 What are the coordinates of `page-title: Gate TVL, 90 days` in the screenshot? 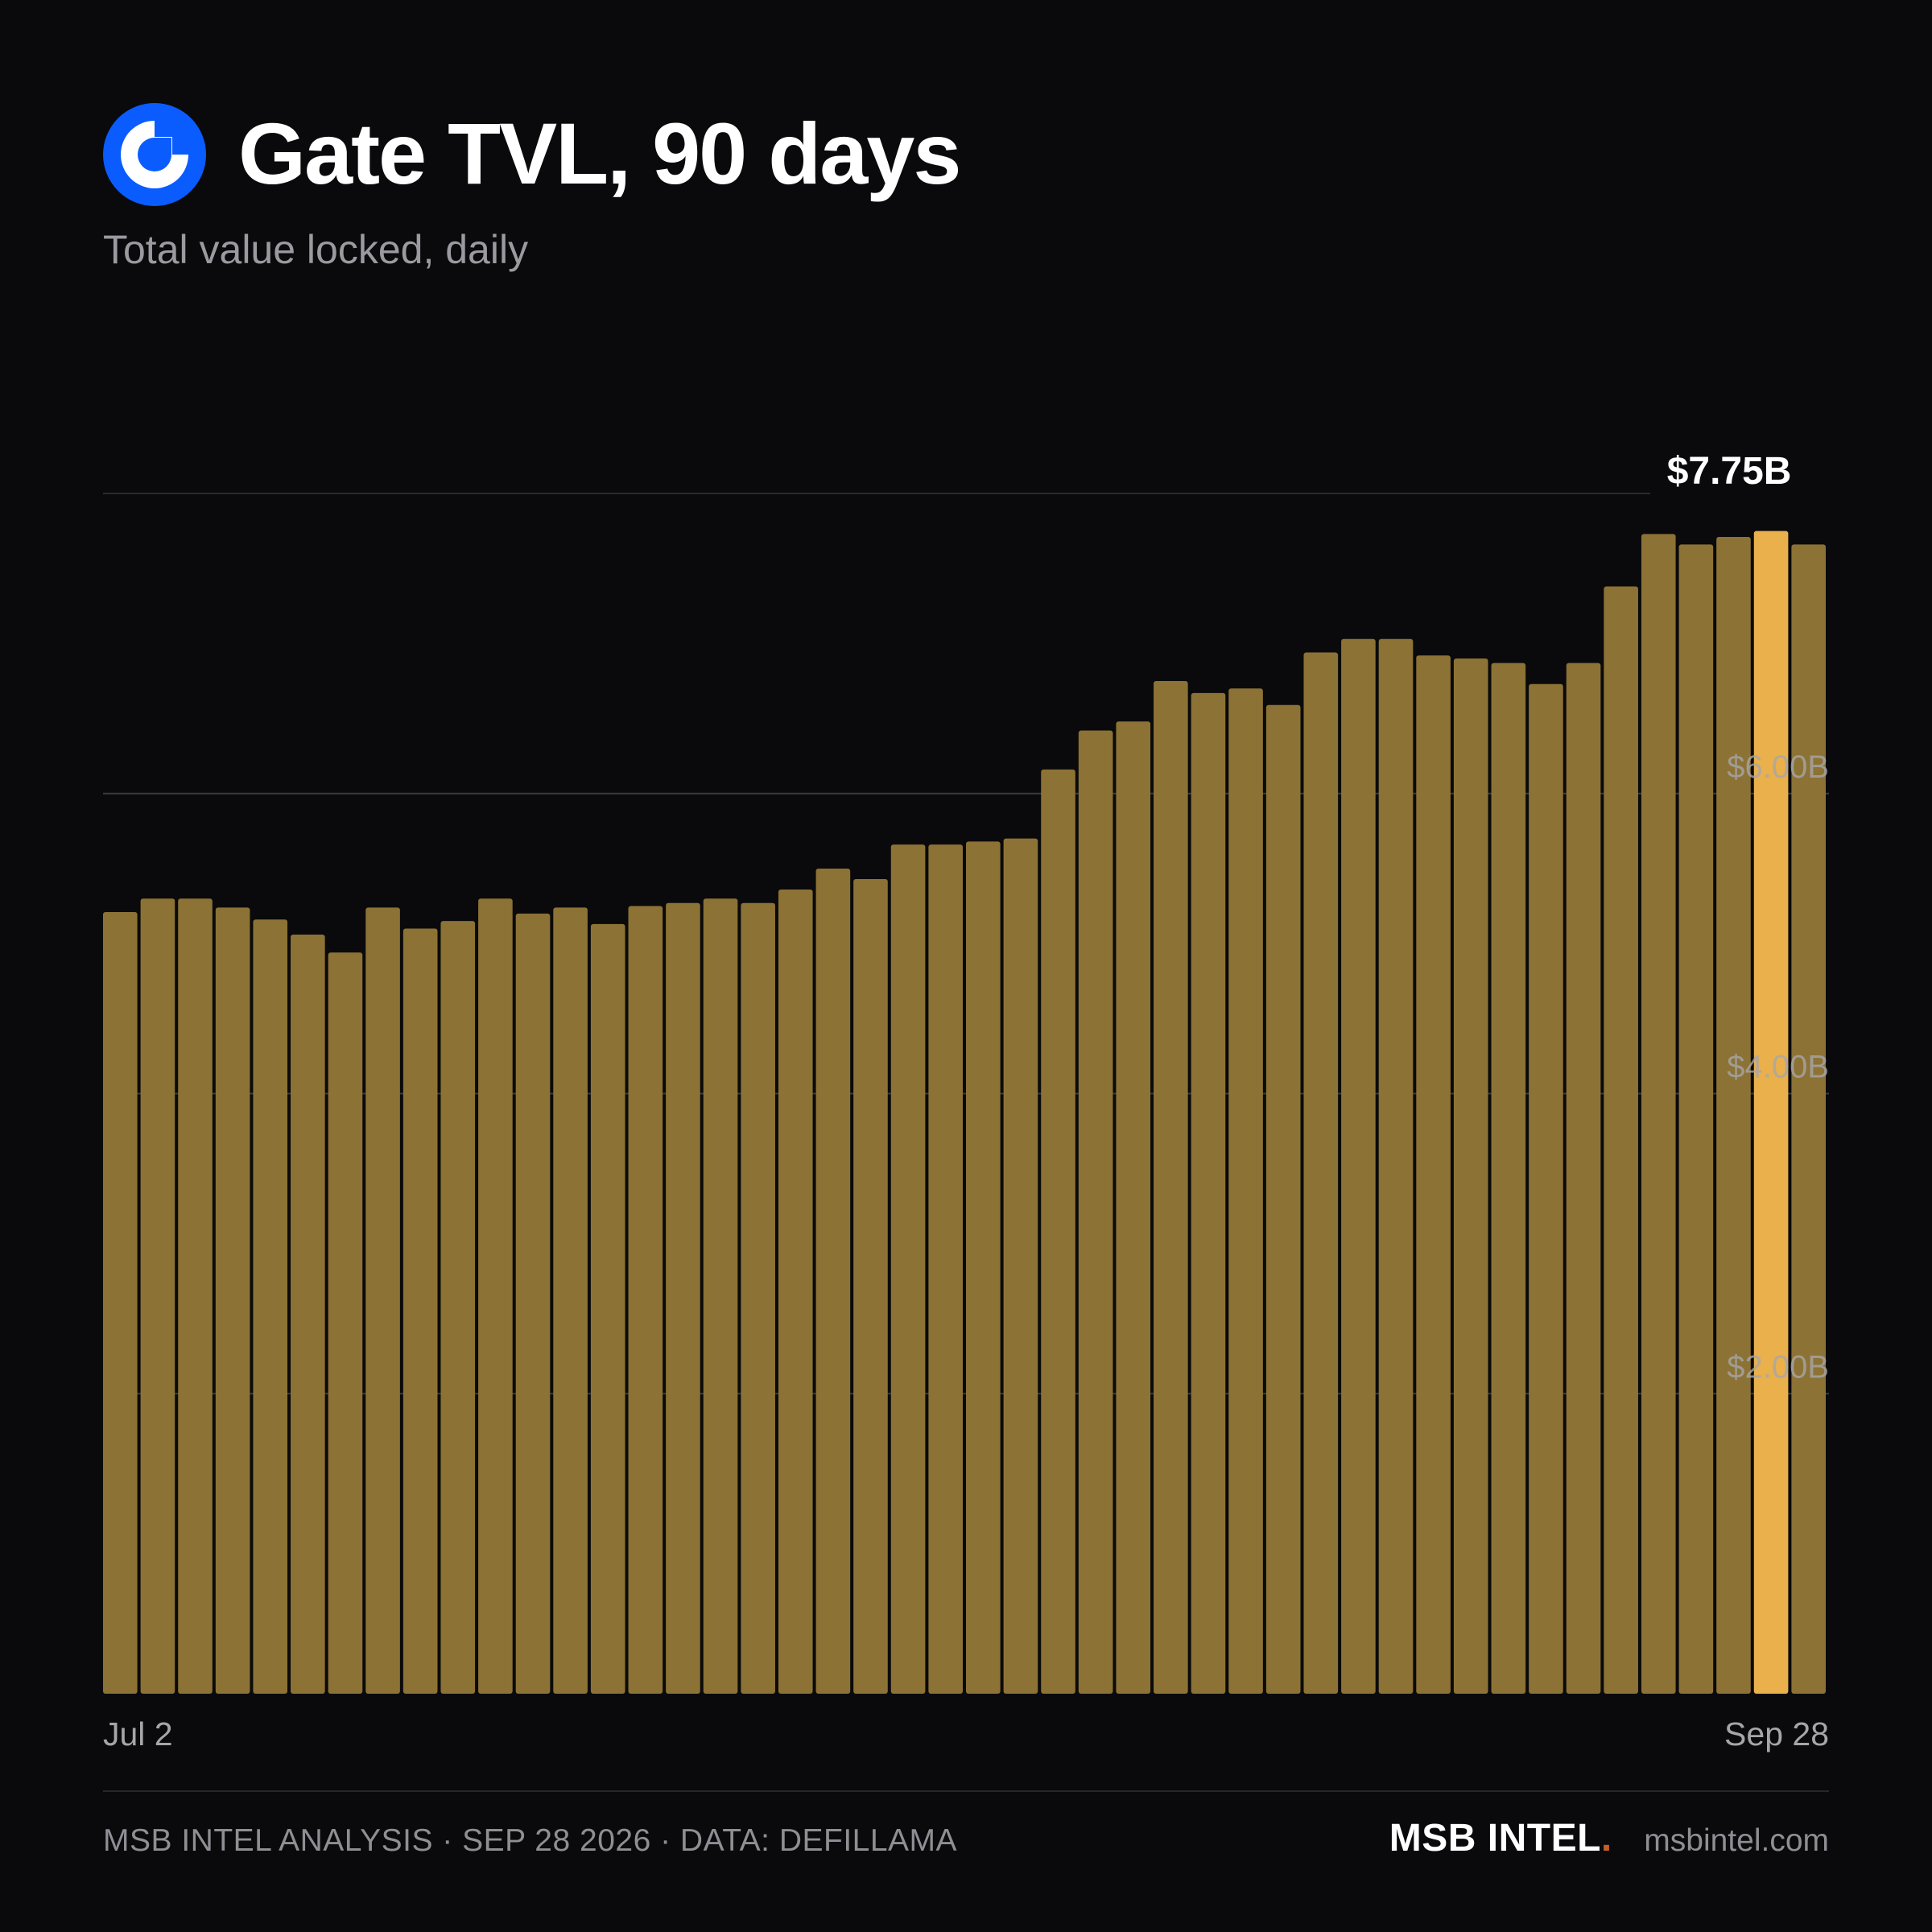 It's located at (599, 153).